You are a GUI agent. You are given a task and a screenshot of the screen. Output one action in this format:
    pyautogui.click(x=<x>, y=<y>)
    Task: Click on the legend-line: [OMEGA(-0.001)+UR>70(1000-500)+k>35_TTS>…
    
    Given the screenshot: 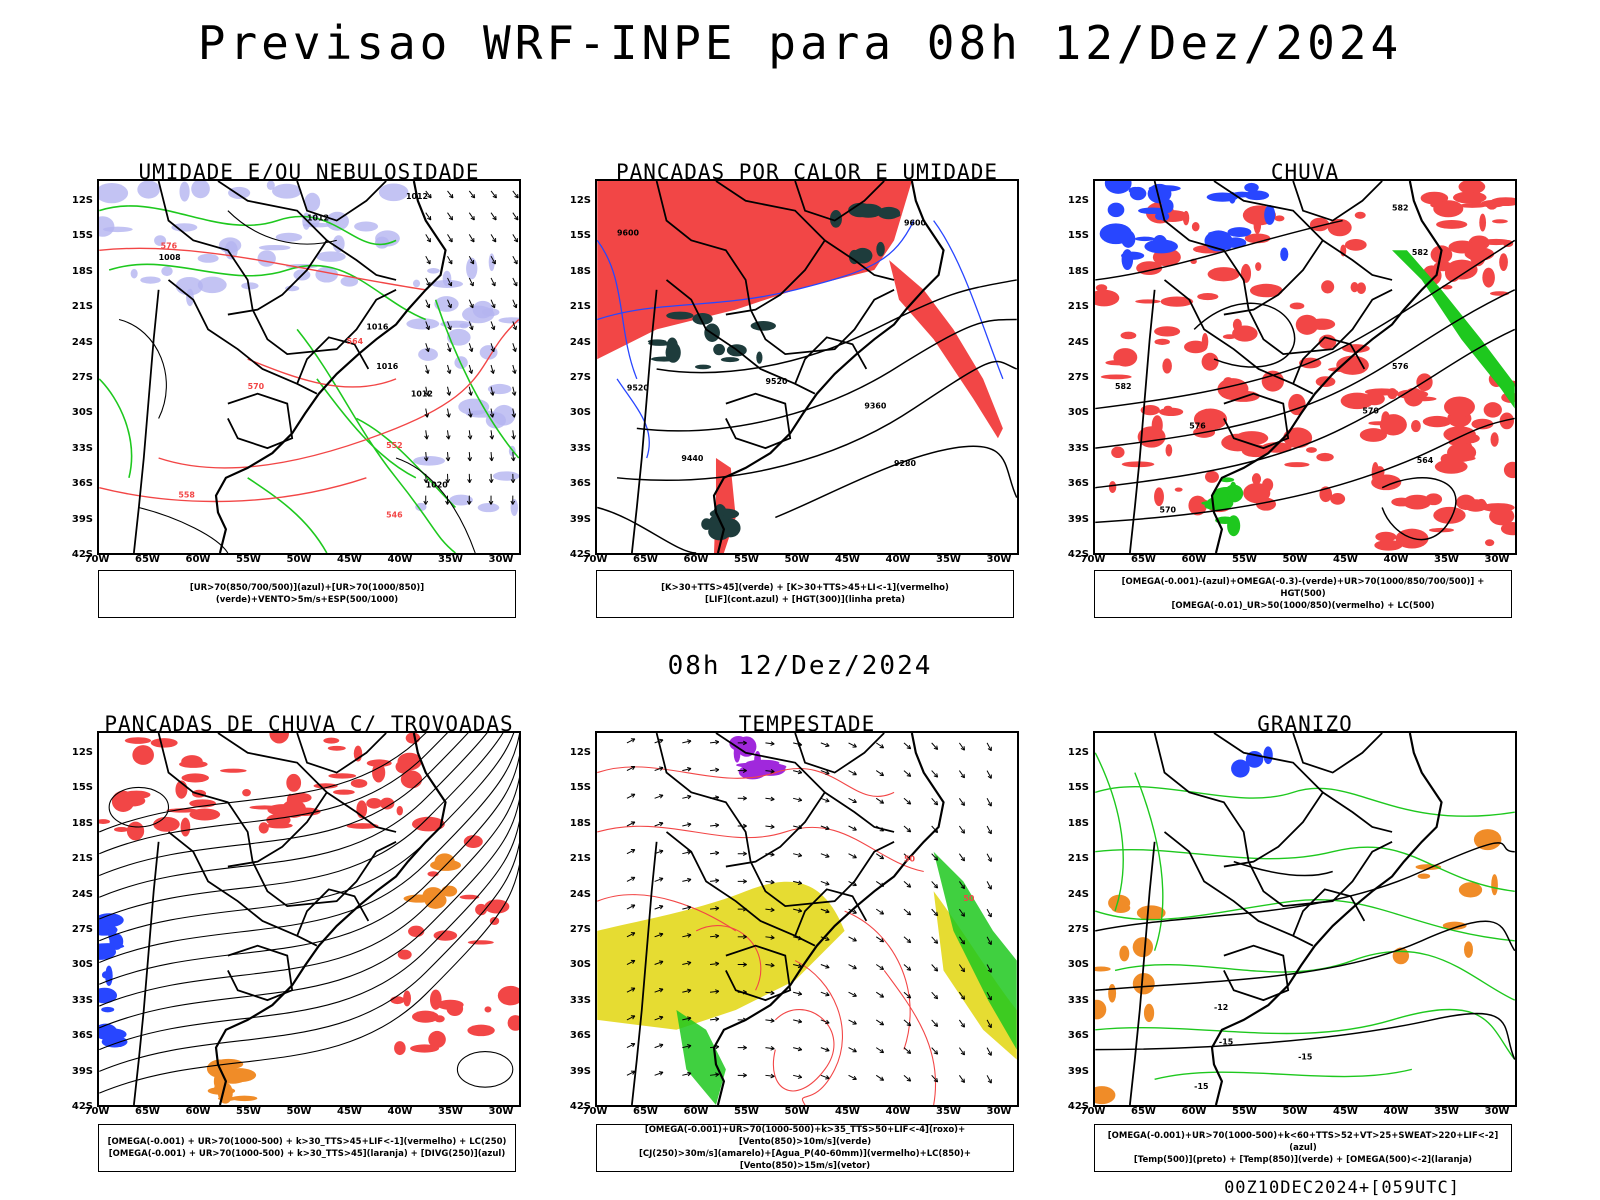 What is the action you would take?
    pyautogui.click(x=805, y=1136)
    